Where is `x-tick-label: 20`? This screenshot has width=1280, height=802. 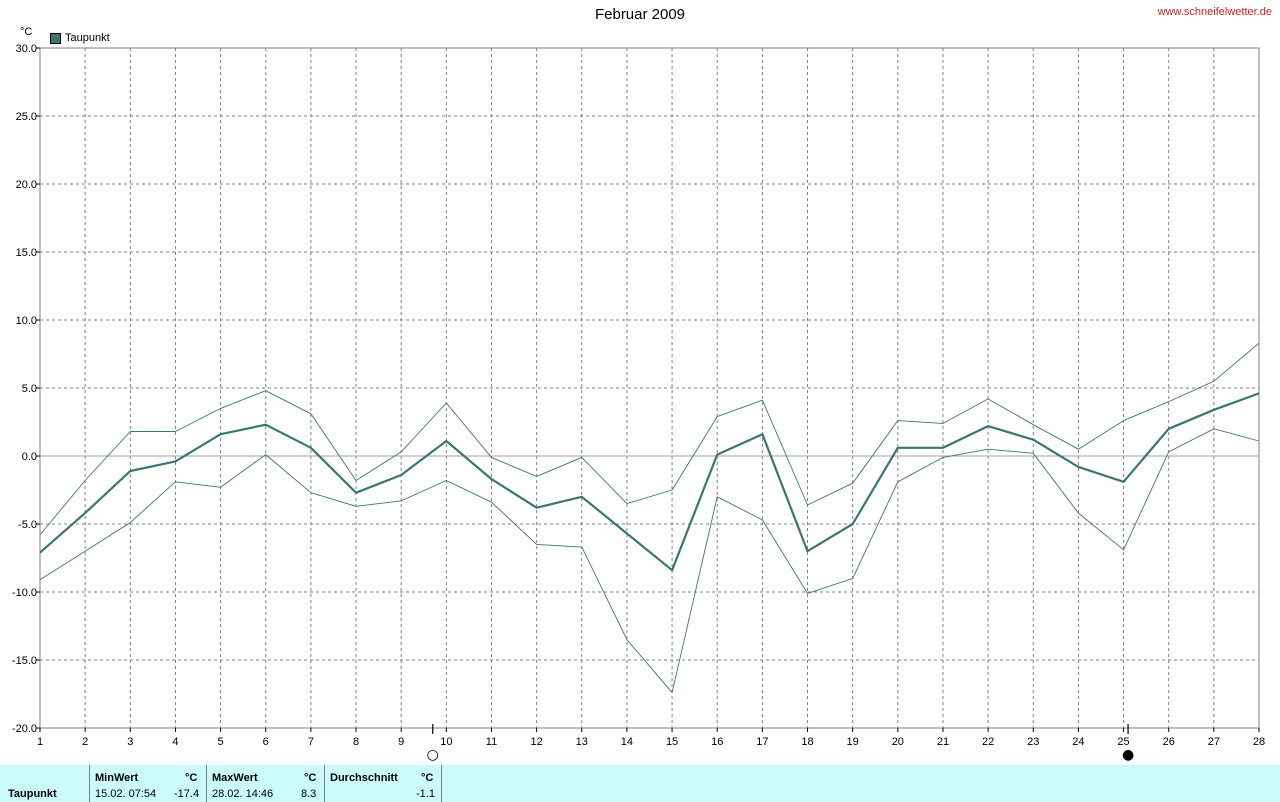 x-tick-label: 20 is located at coordinates (898, 742).